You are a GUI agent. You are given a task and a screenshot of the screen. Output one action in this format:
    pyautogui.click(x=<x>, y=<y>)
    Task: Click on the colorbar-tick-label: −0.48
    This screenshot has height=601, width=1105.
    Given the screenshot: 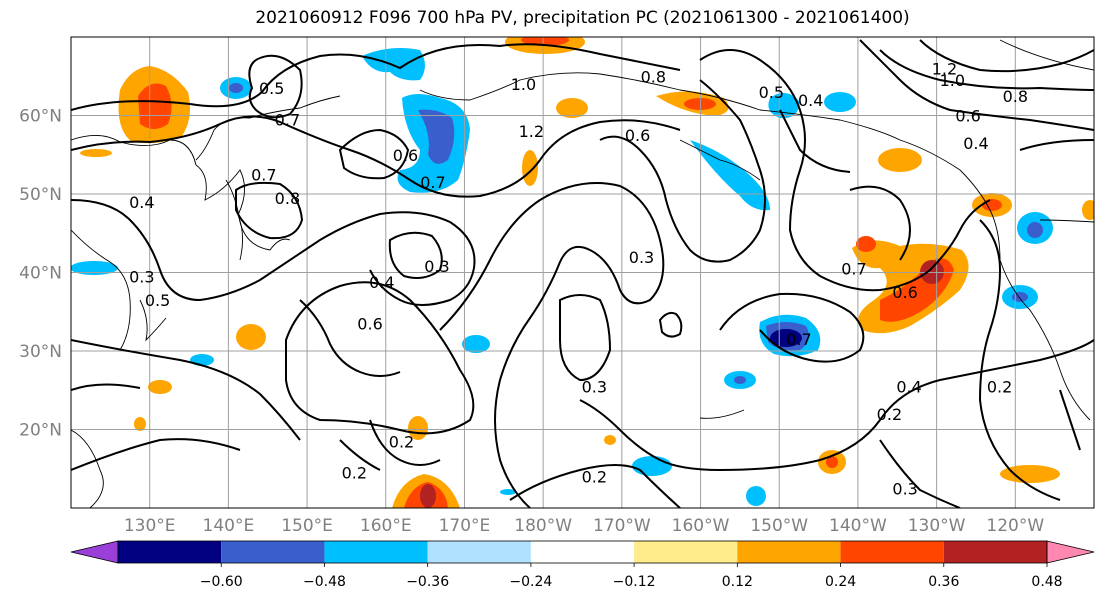 What is the action you would take?
    pyautogui.click(x=324, y=582)
    